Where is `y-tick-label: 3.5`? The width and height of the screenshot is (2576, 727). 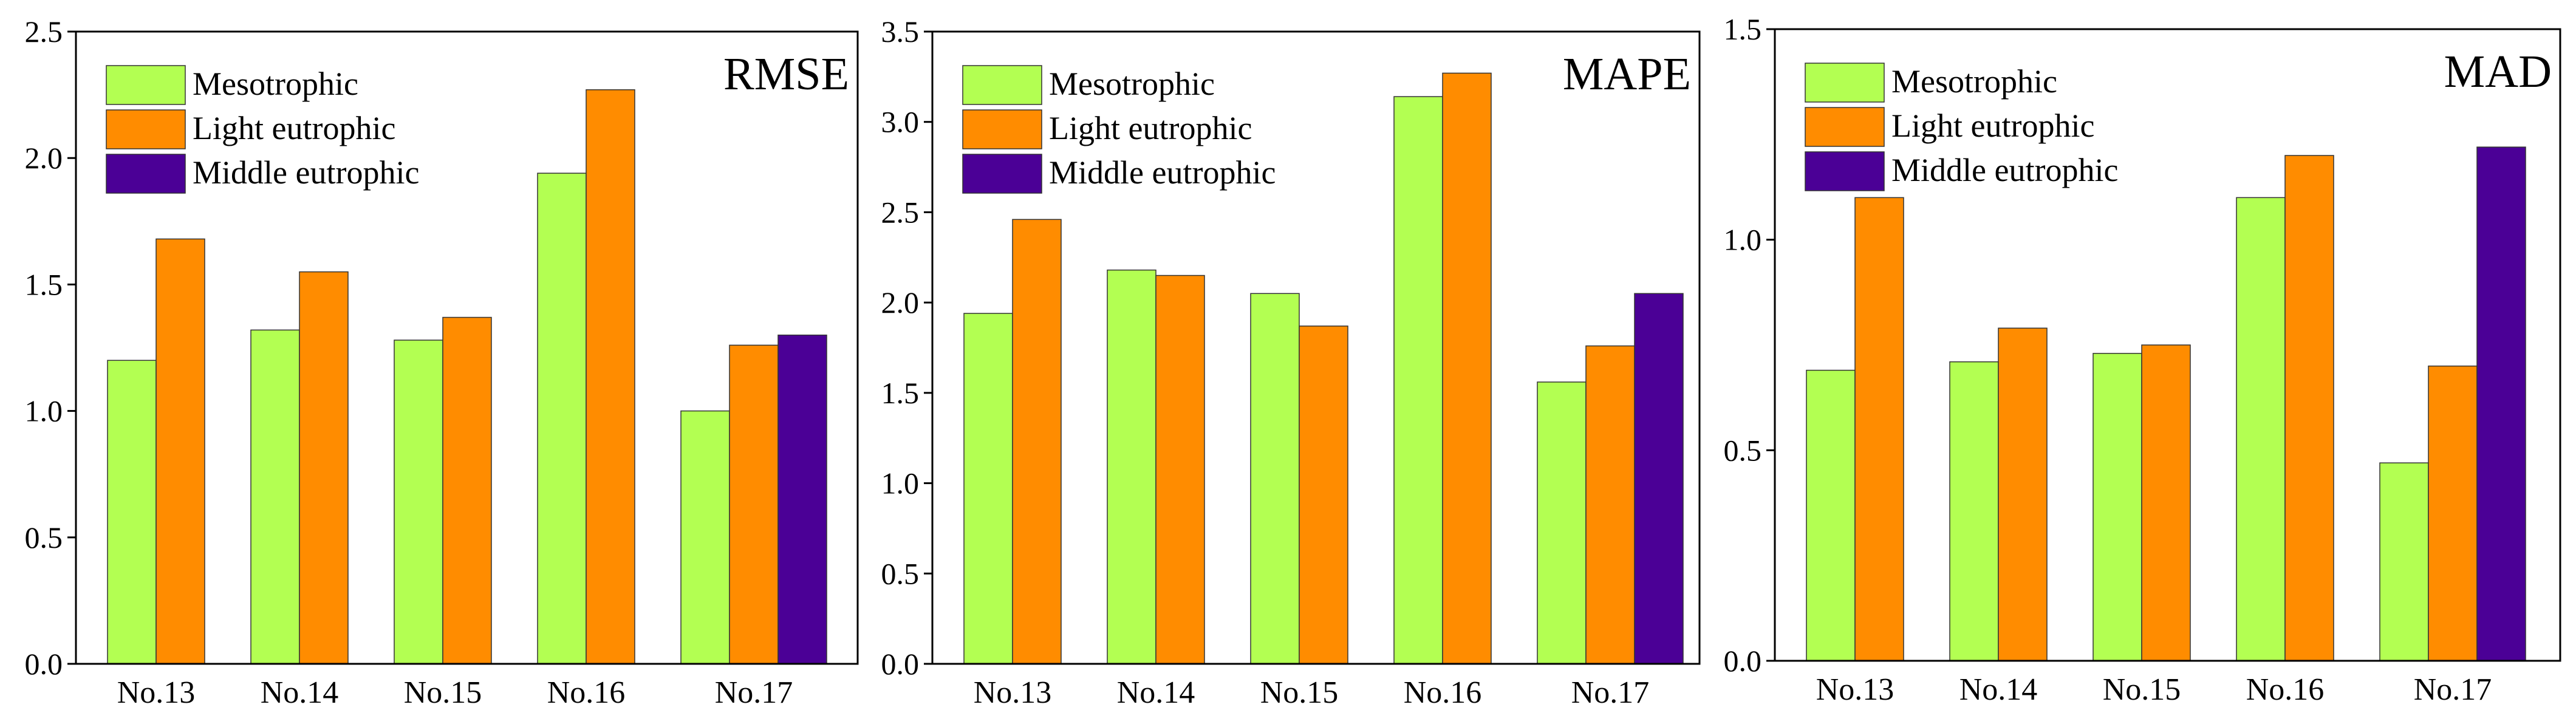 y-tick-label: 3.5 is located at coordinates (900, 32).